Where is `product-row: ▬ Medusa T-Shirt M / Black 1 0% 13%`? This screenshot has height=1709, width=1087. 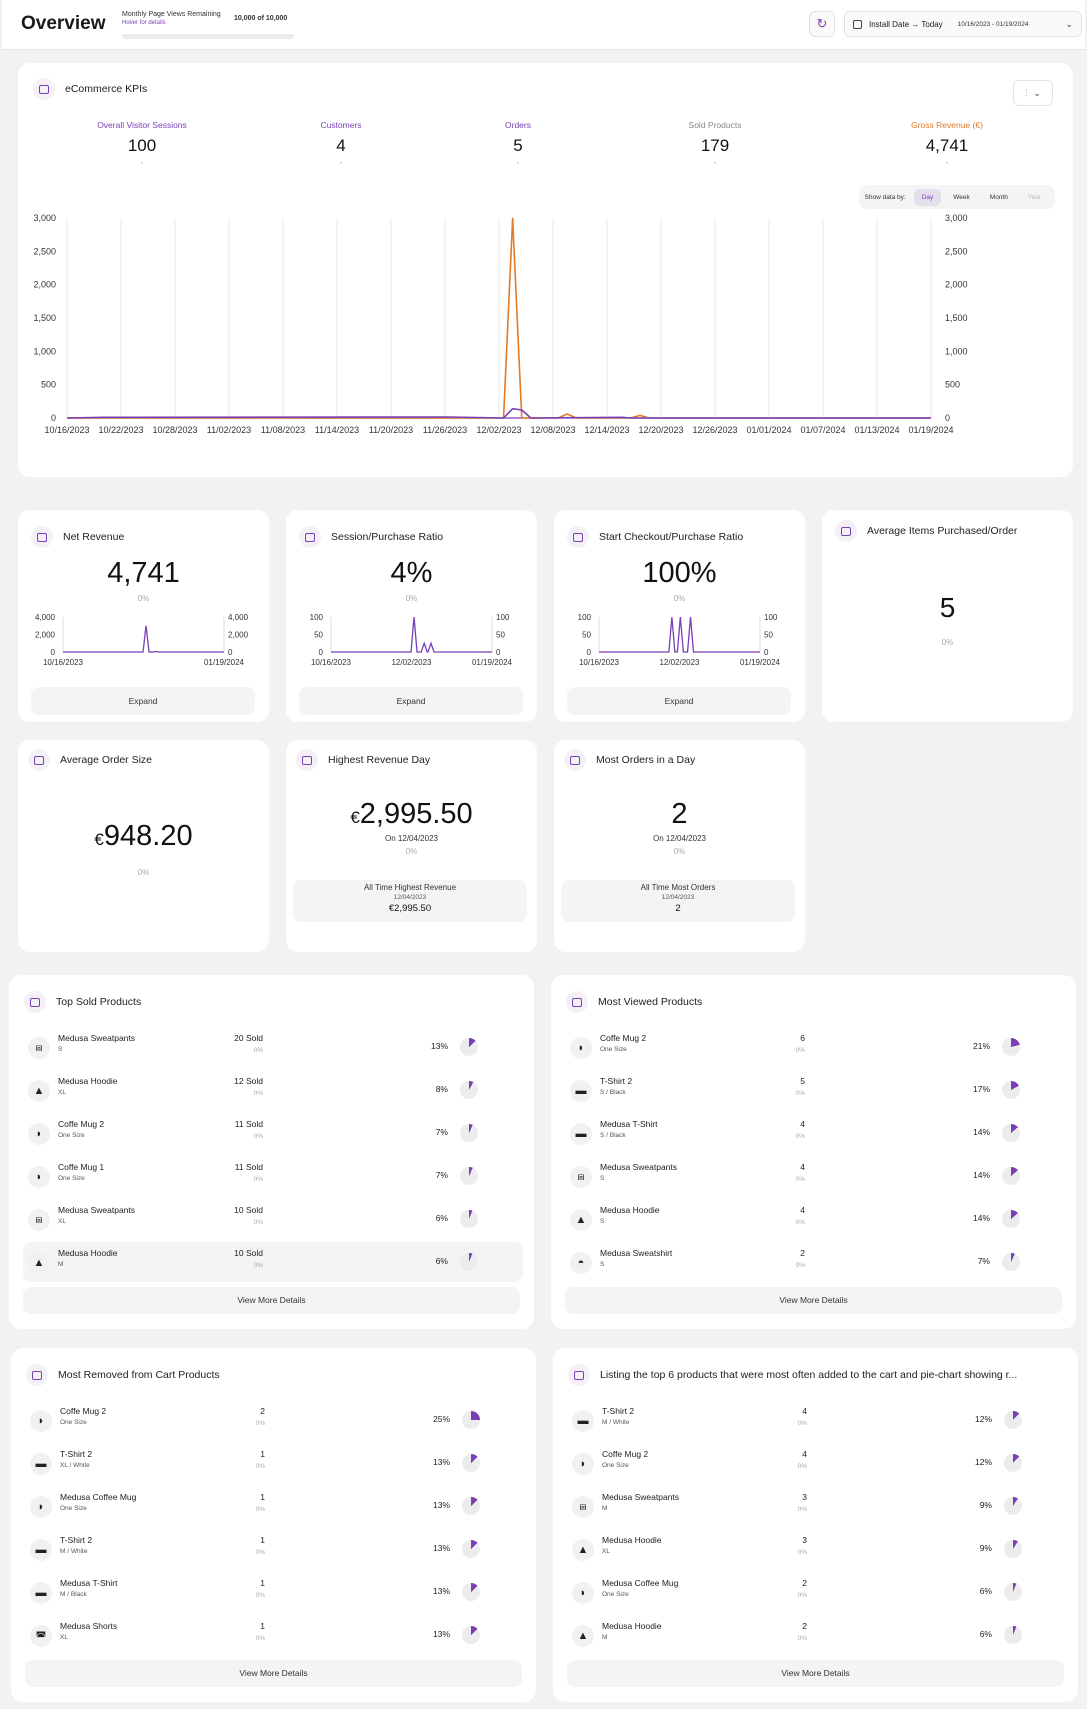 product-row: ▬ Medusa T-Shirt M / Black 1 0% 13% is located at coordinates (275, 1592).